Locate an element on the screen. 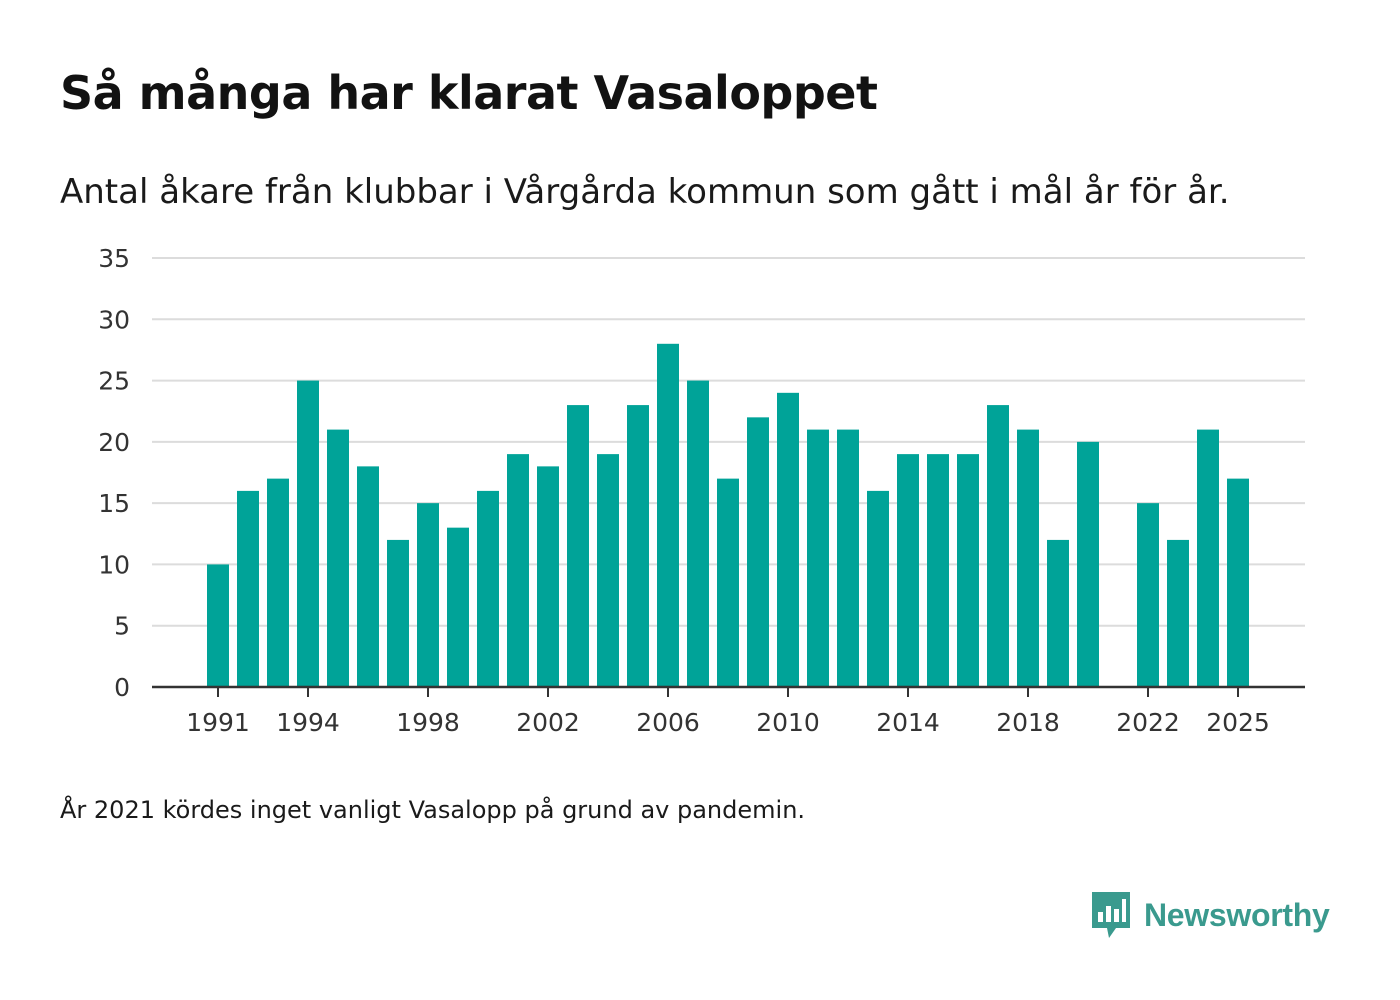 The width and height of the screenshot is (1400, 1000). newsworthy-logo-icon is located at coordinates (1111, 915).